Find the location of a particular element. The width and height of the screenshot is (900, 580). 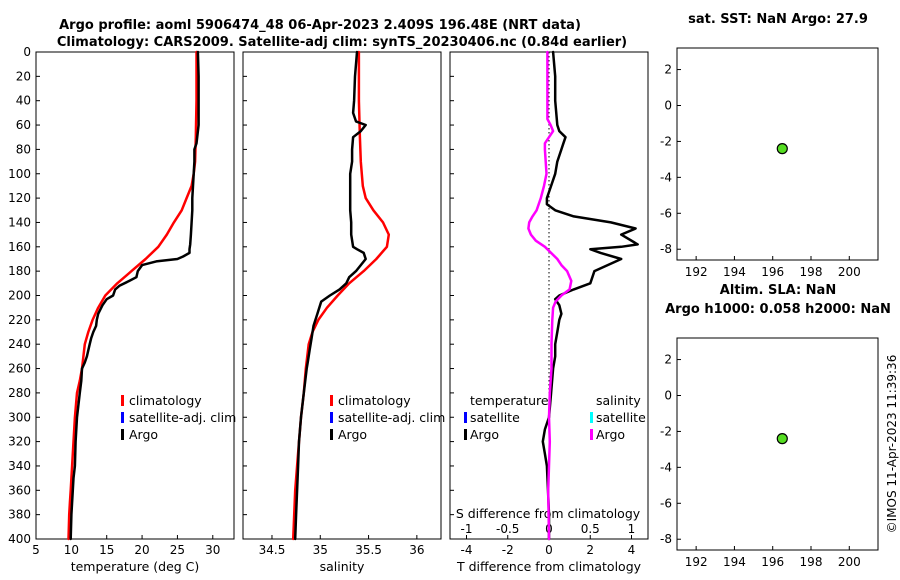

legend-swatch-s-satellite is located at coordinates (591, 417).